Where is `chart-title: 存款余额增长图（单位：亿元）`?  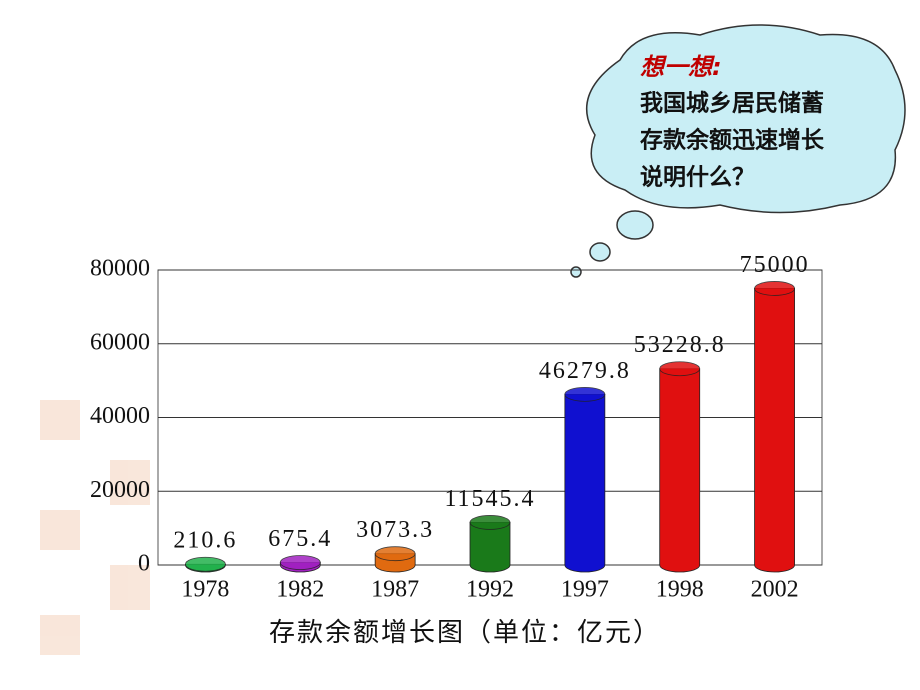
chart-title: 存款余额增长图（单位：亿元） is located at coordinates (465, 632).